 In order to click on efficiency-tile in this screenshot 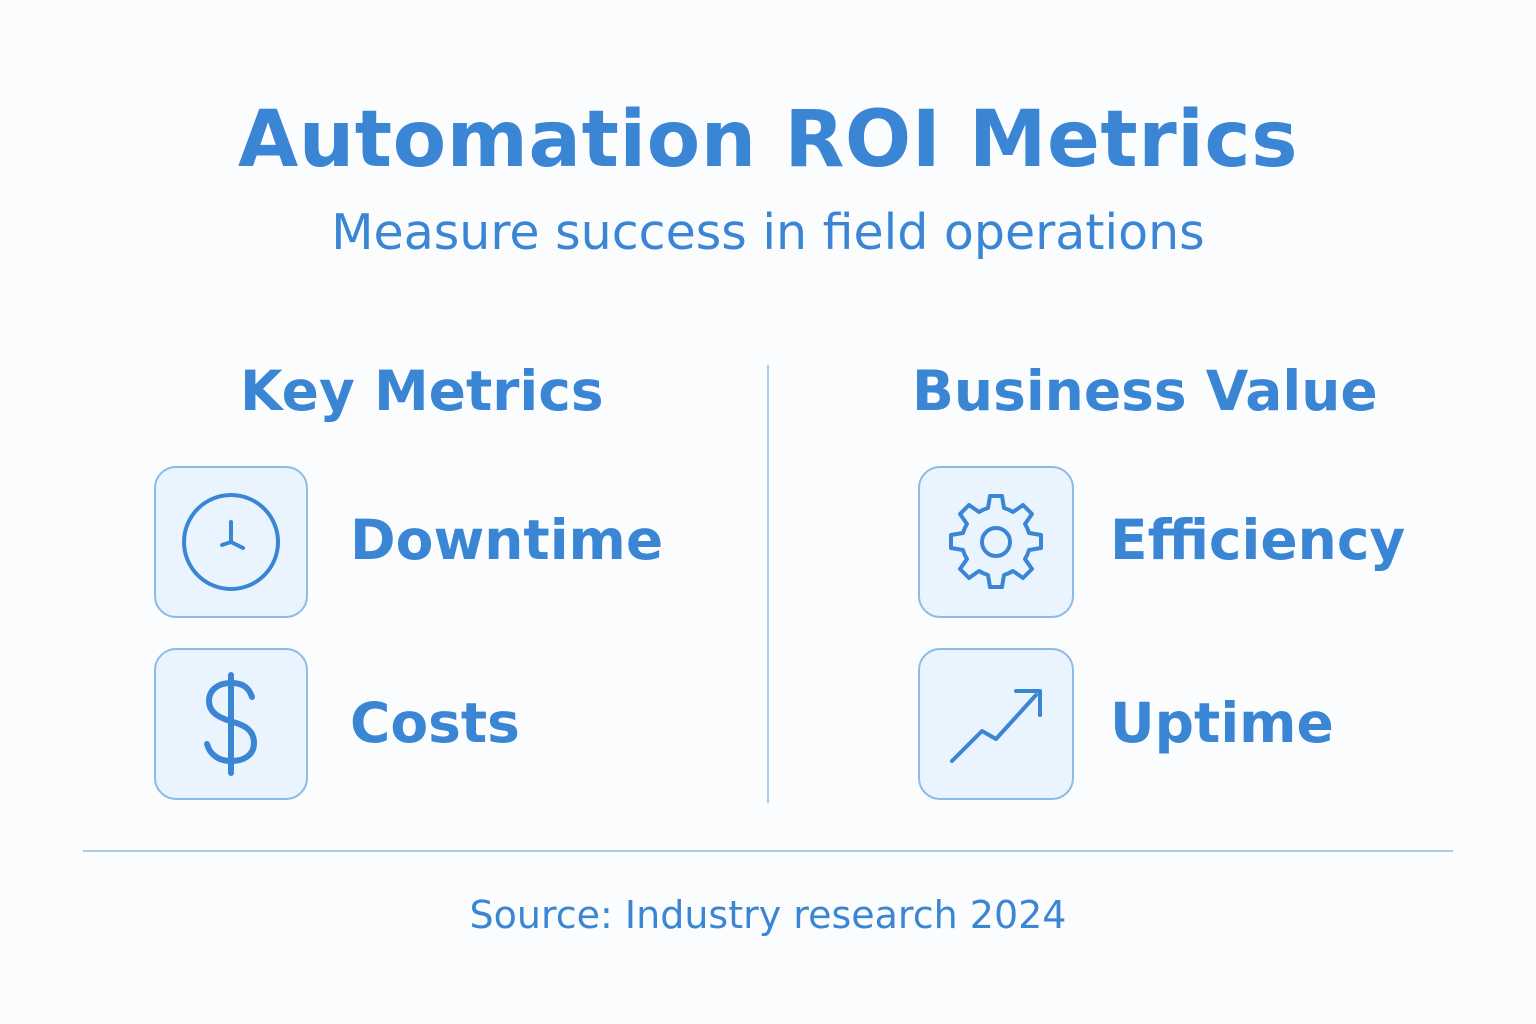, I will do `click(996, 542)`.